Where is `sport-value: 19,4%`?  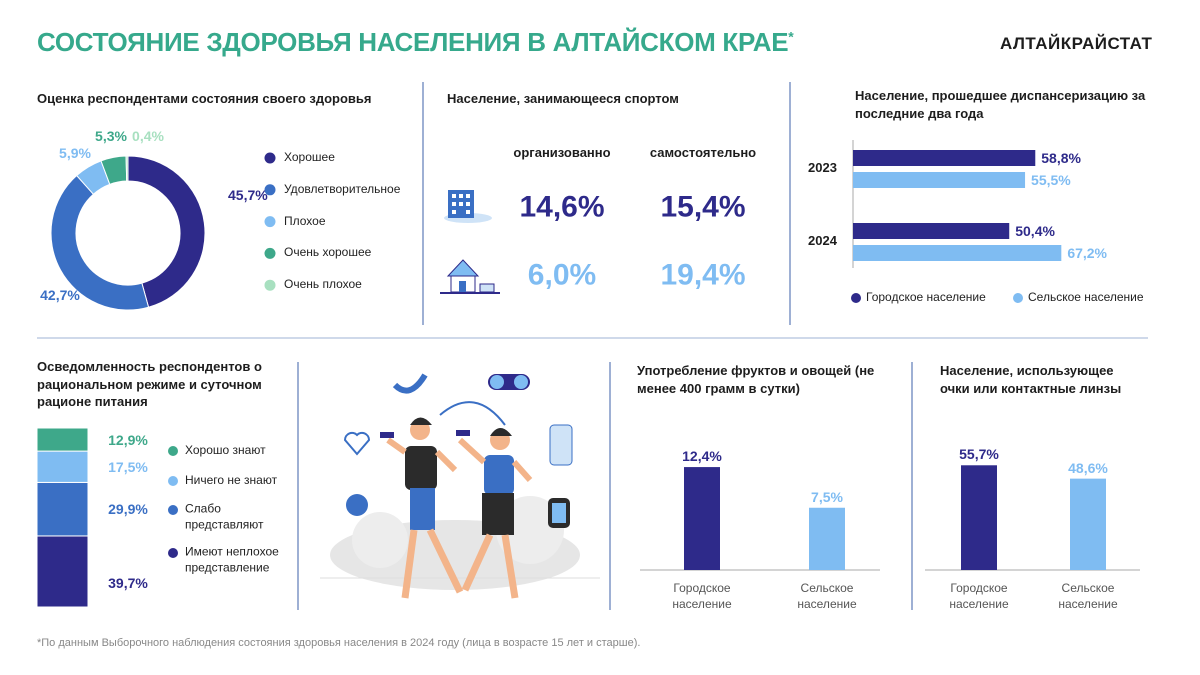
sport-value: 19,4% is located at coordinates (703, 275).